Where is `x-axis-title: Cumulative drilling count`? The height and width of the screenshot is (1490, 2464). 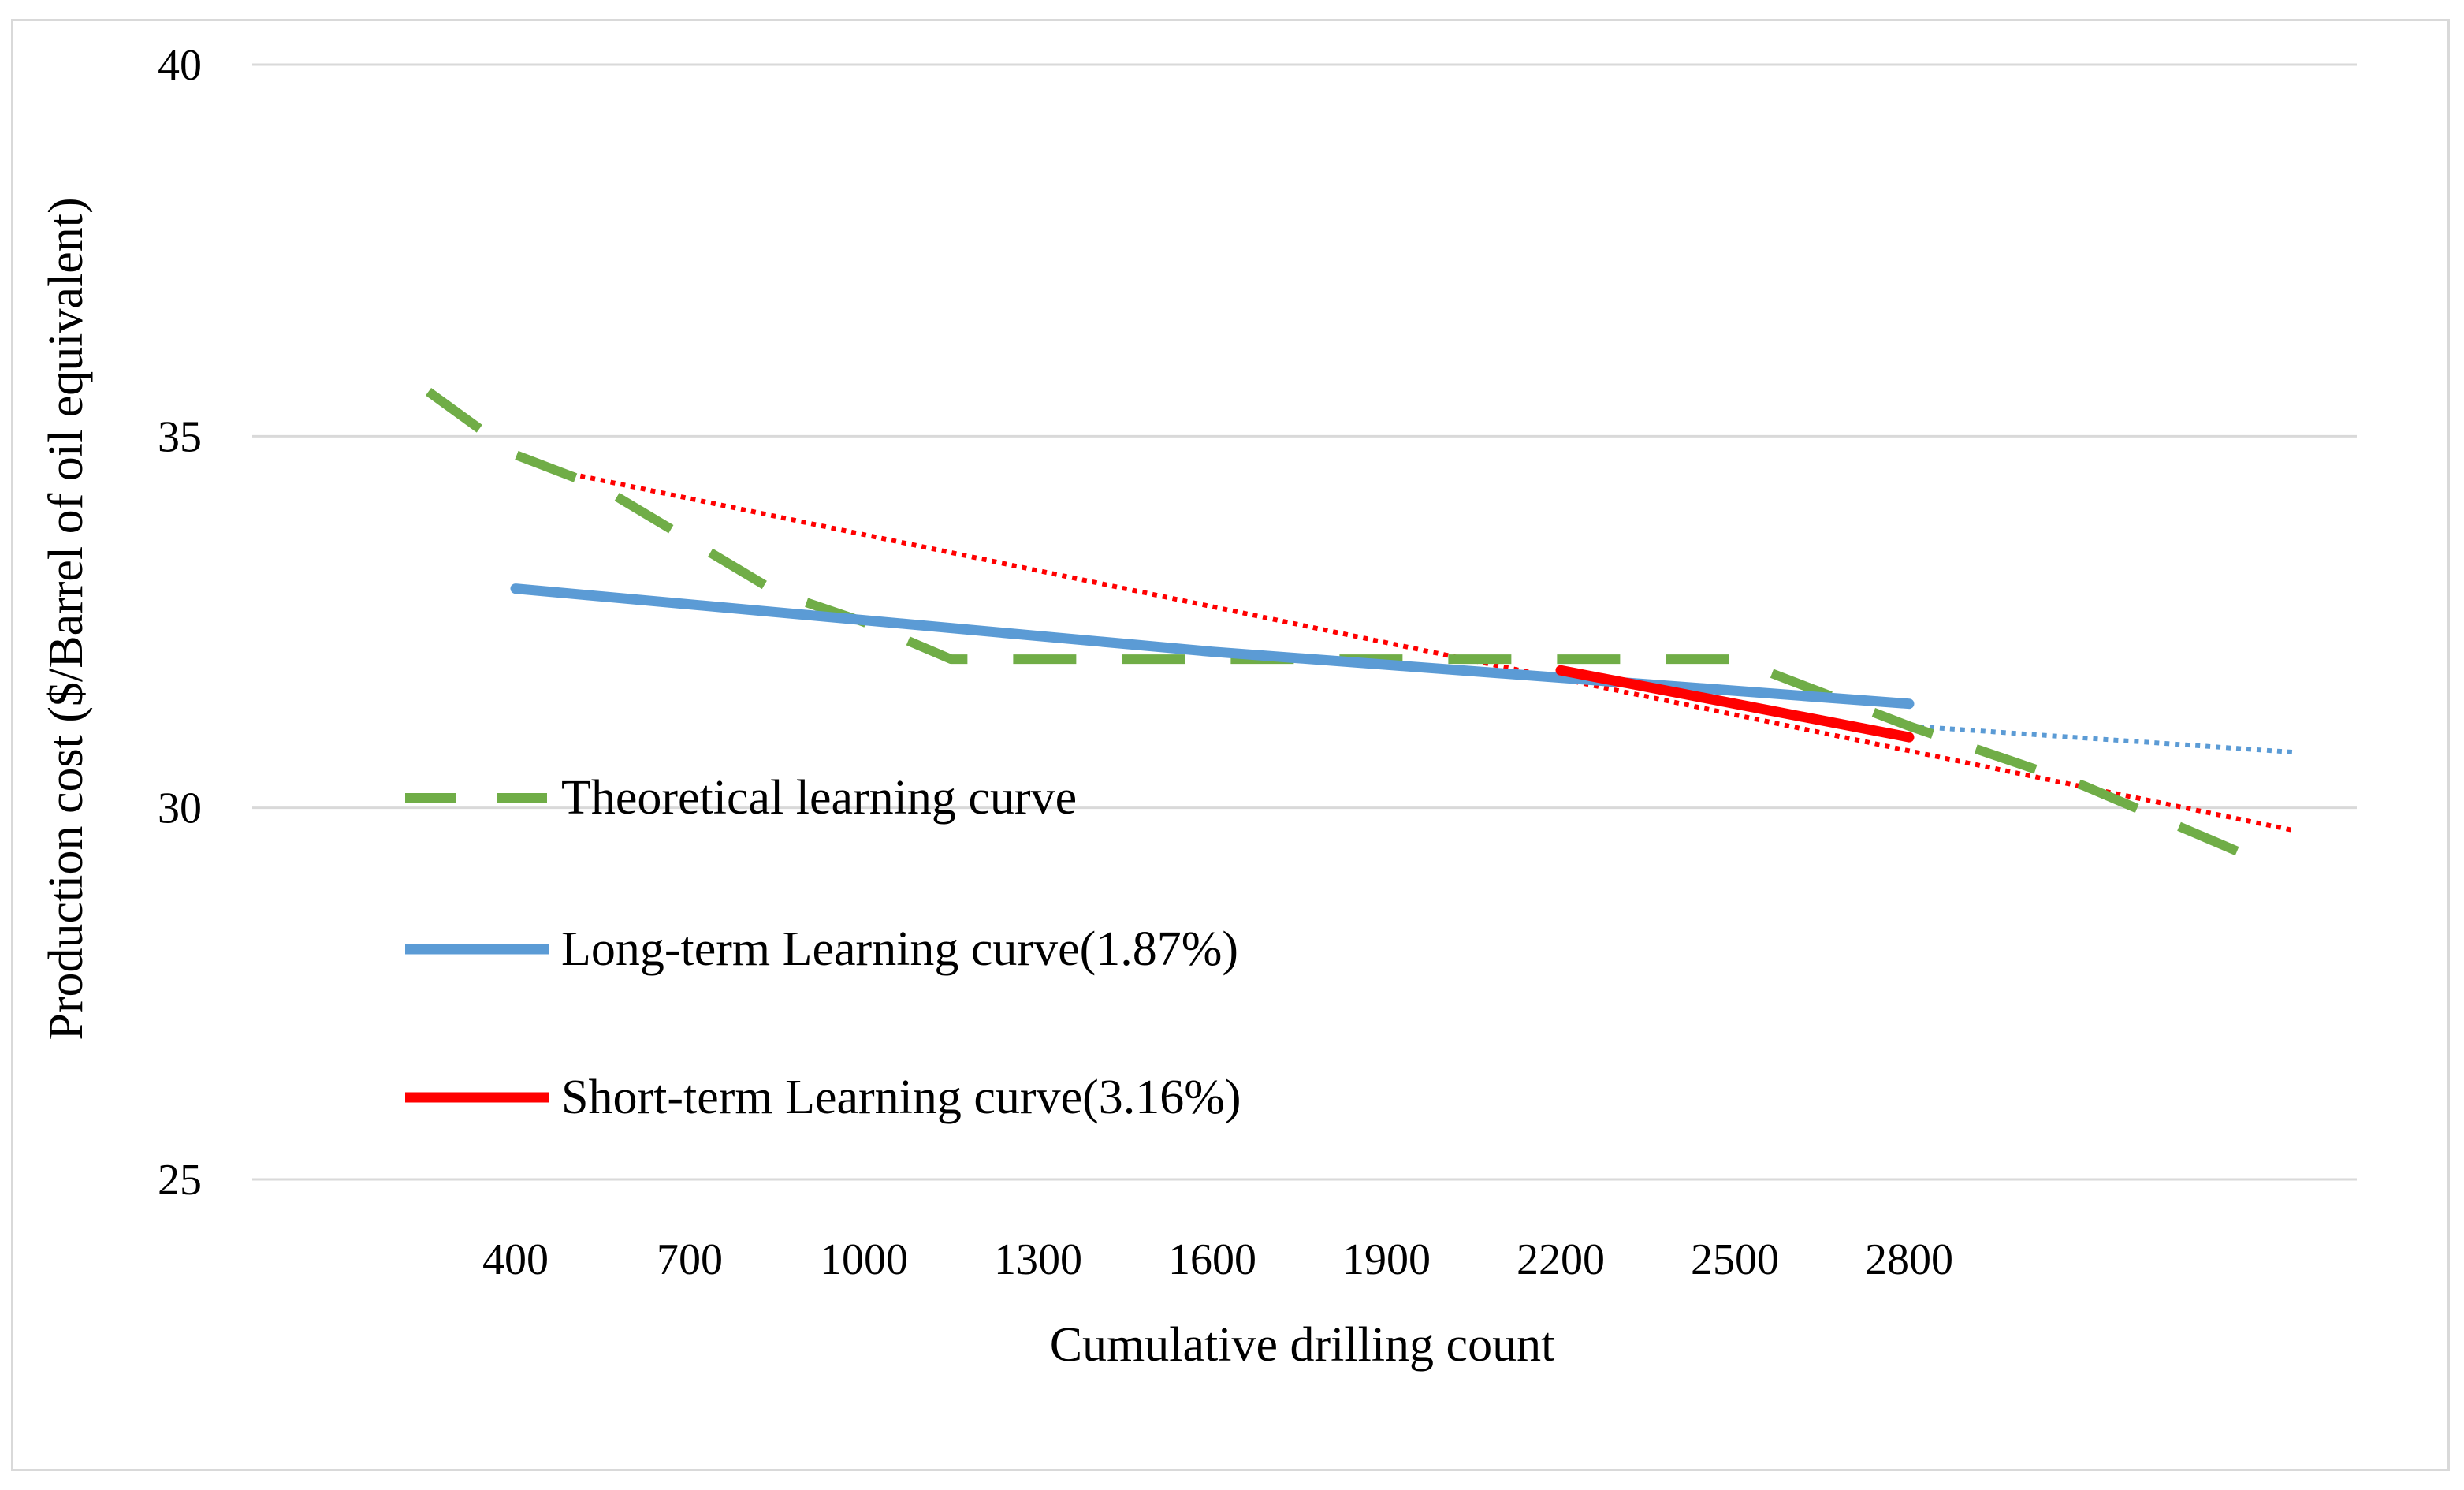 x-axis-title: Cumulative drilling count is located at coordinates (1302, 1345).